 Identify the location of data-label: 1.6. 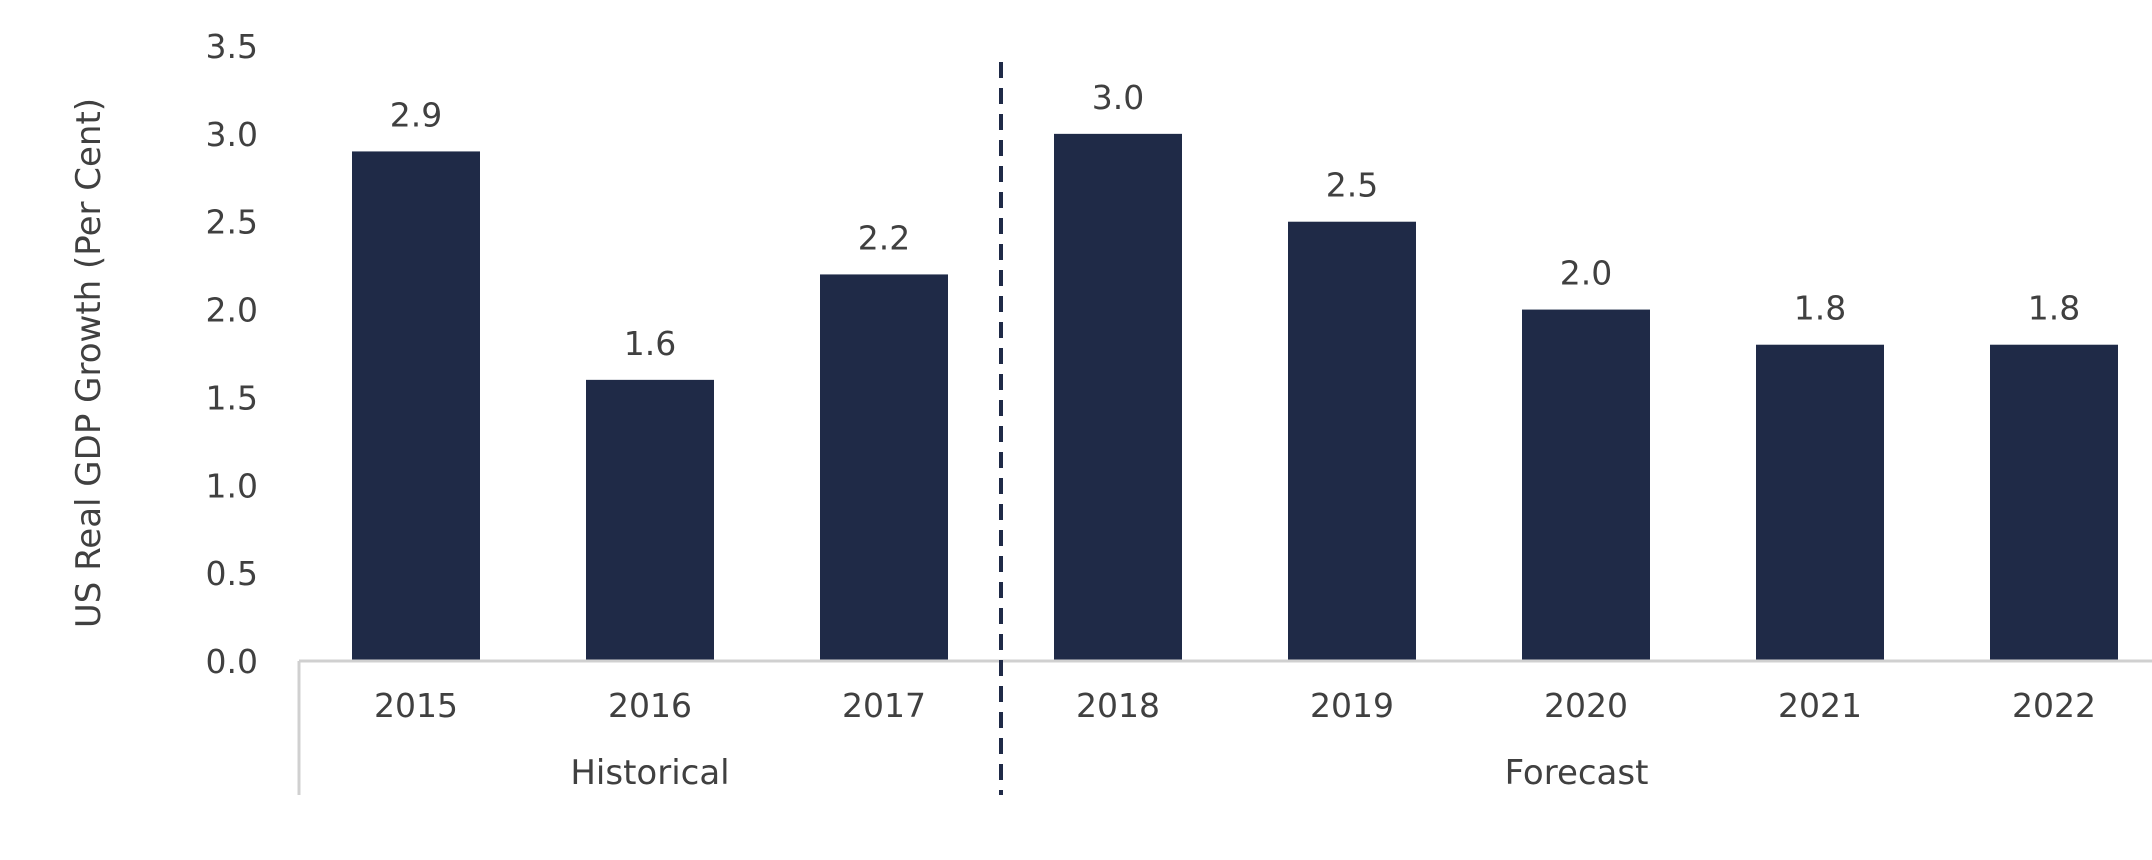
(650, 343).